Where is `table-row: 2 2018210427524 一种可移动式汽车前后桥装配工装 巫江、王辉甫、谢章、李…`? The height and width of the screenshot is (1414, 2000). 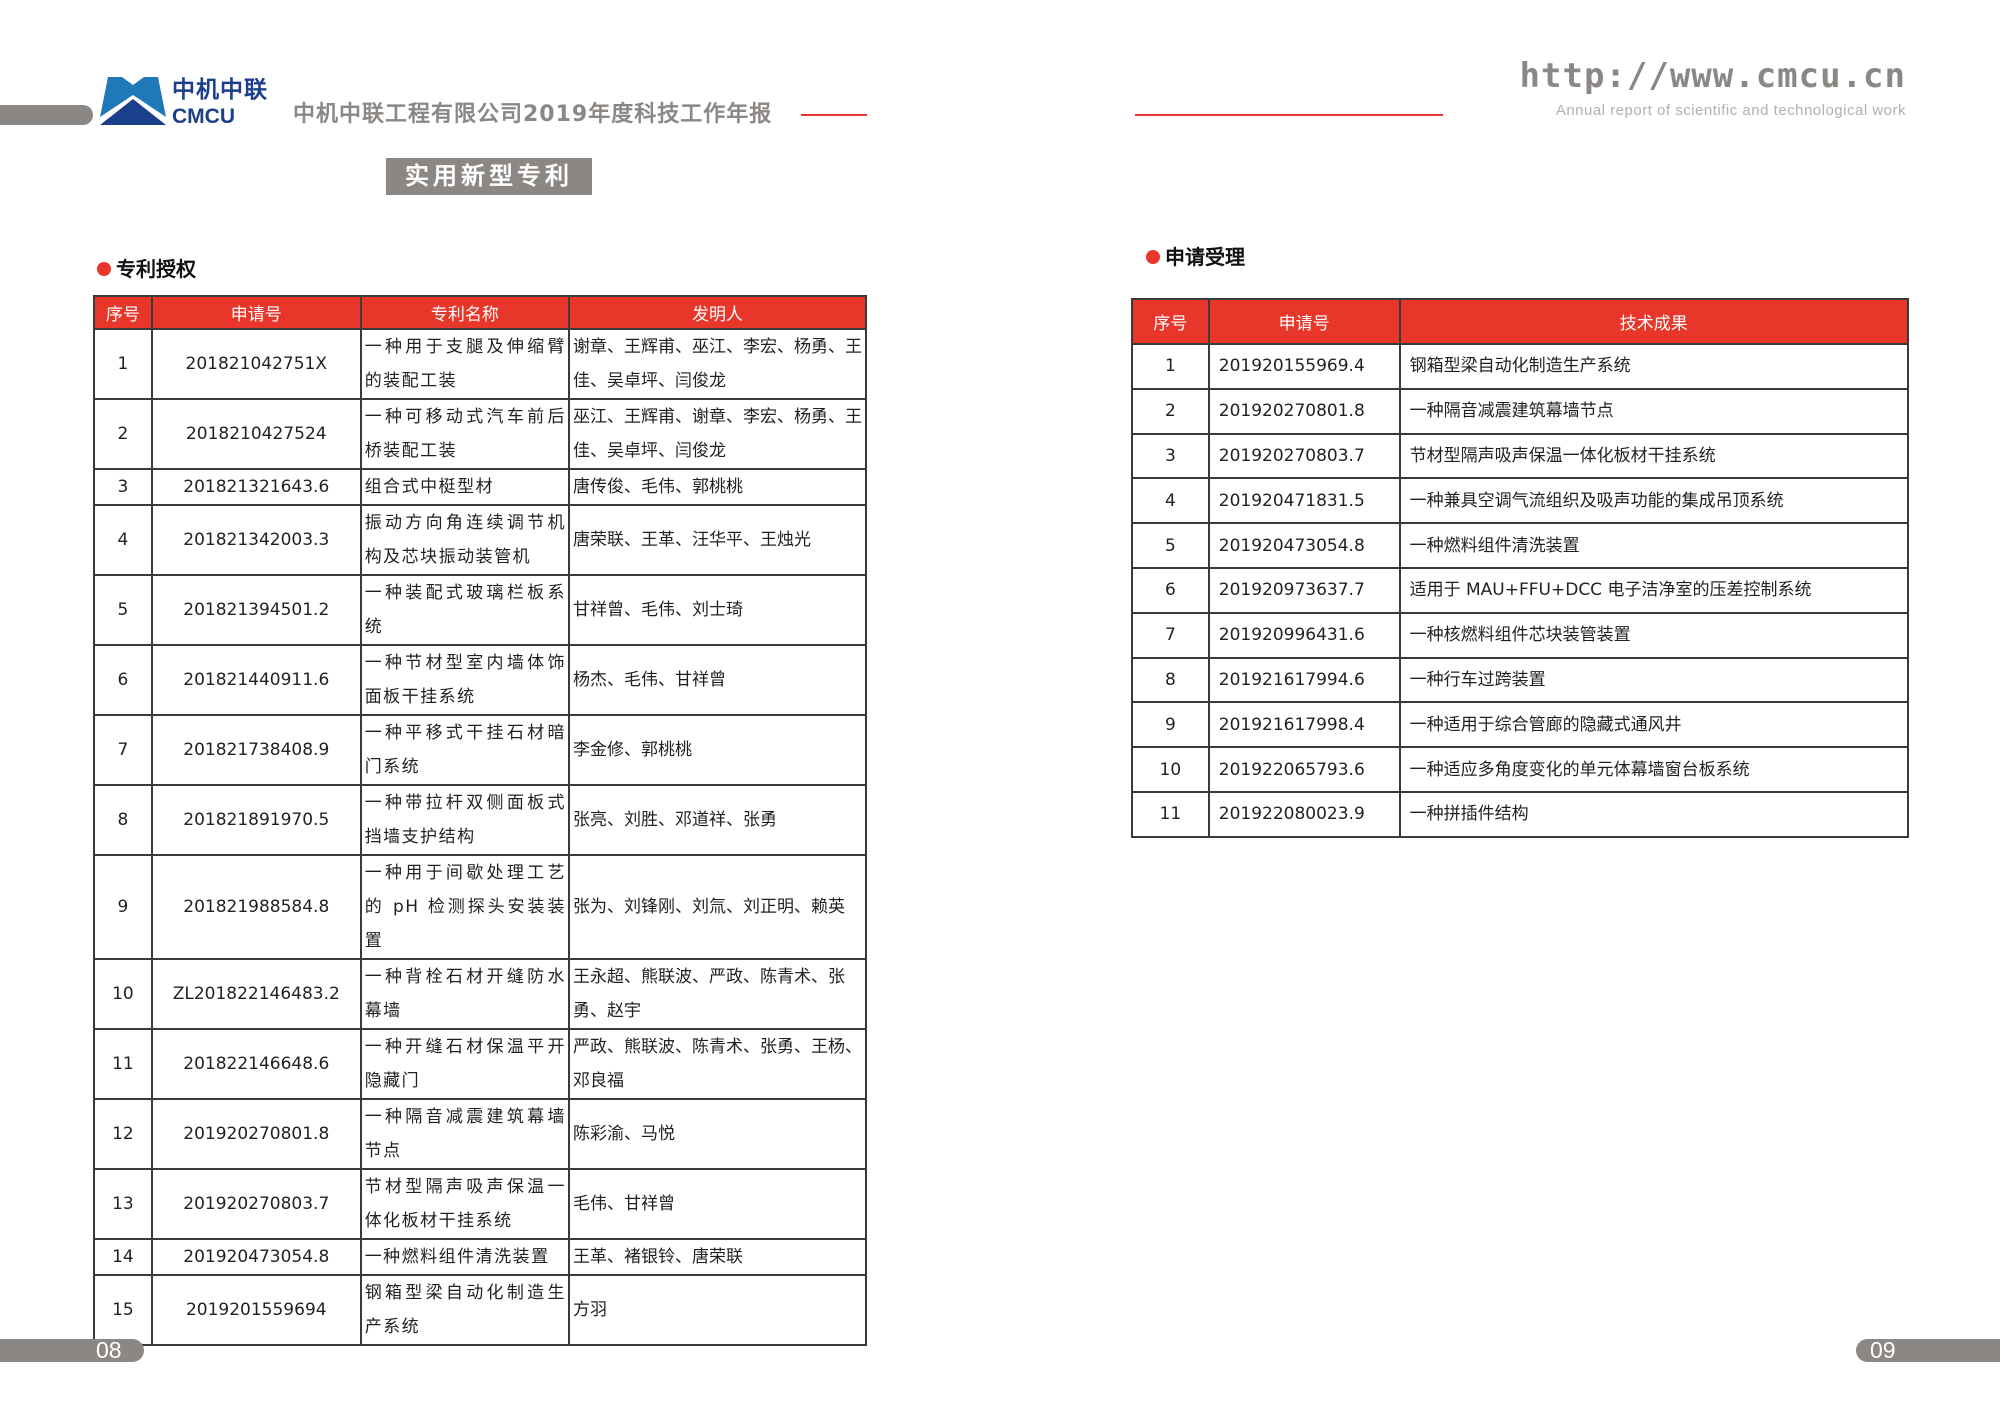
table-row: 2 2018210427524 一种可移动式汽车前后桥装配工装 巫江、王辉甫、谢章、李… is located at coordinates (480, 434).